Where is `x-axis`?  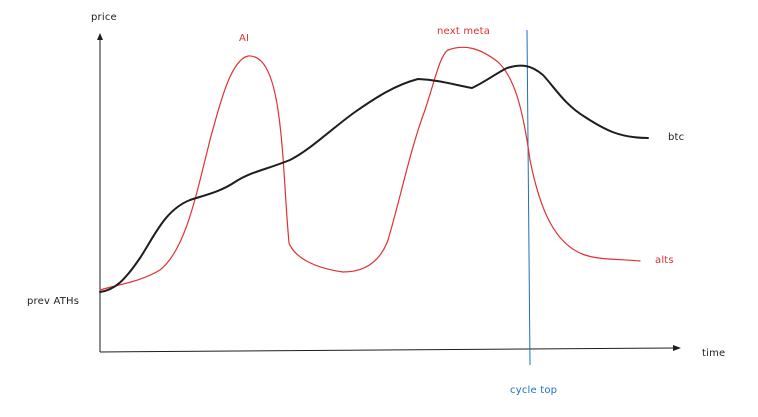 x-axis is located at coordinates (387, 350).